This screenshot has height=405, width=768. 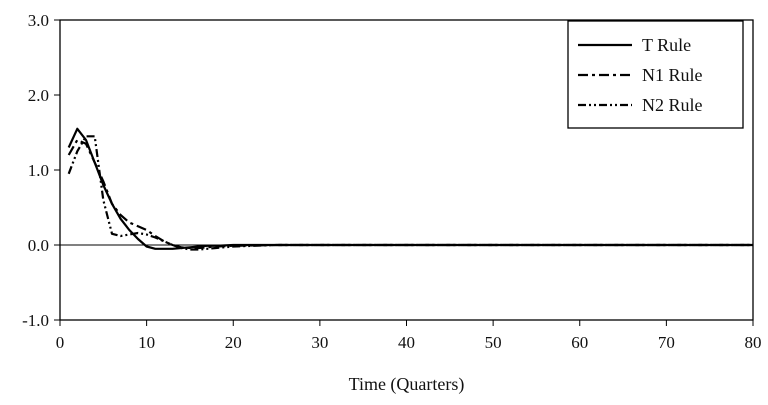 What do you see at coordinates (406, 342) in the screenshot?
I see `x-tick-label: 40` at bounding box center [406, 342].